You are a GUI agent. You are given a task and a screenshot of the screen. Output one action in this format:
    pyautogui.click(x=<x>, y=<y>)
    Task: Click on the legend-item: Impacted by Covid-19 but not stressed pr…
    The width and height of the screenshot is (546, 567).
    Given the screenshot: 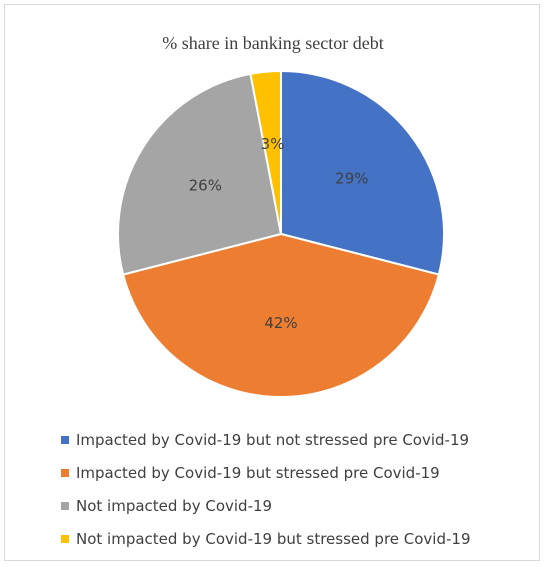 What is the action you would take?
    pyautogui.click(x=266, y=439)
    